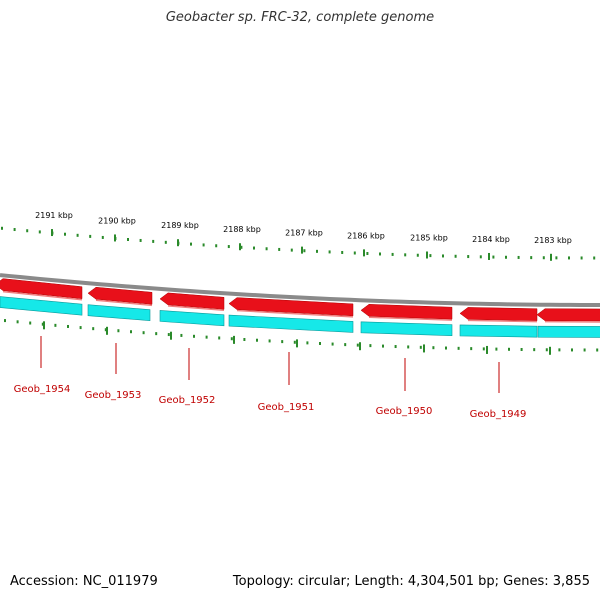 Image resolution: width=600 pixels, height=600 pixels. Describe the element at coordinates (404, 411) in the screenshot. I see `gene-label: Geob_1950` at that location.